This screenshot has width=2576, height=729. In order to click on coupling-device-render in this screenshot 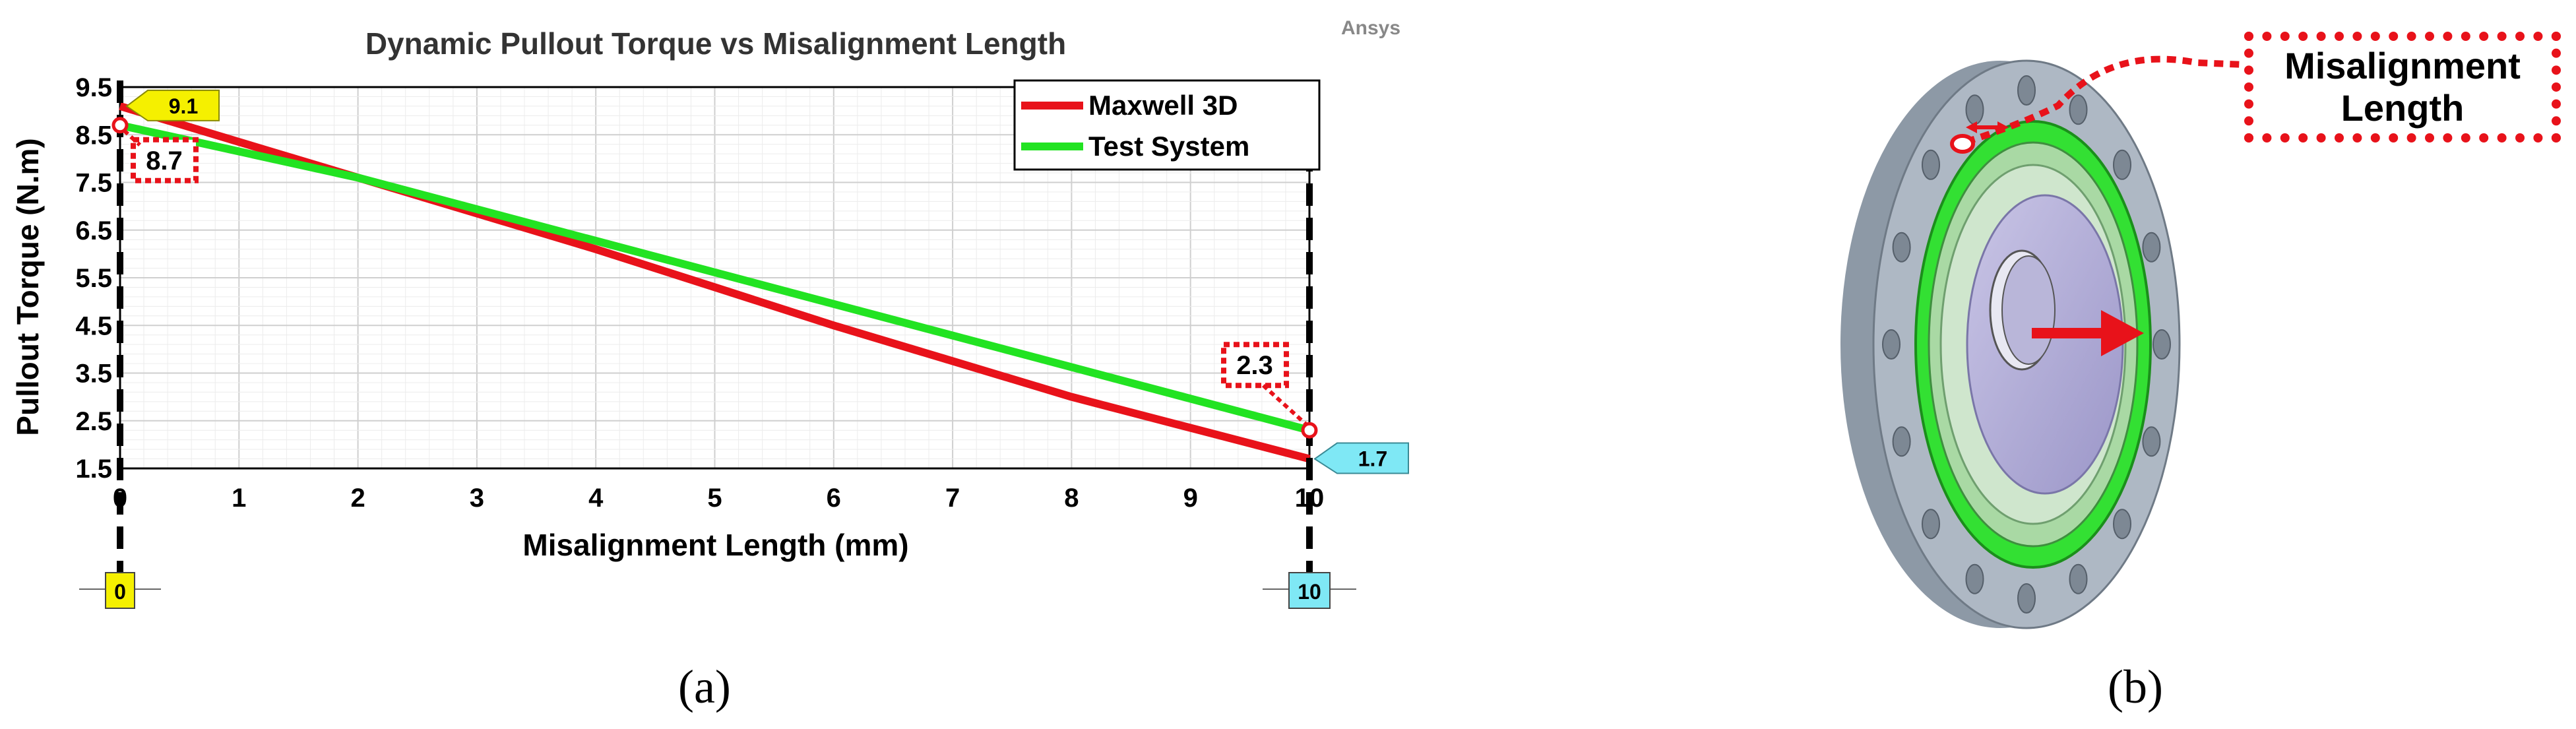, I will do `click(2043, 342)`.